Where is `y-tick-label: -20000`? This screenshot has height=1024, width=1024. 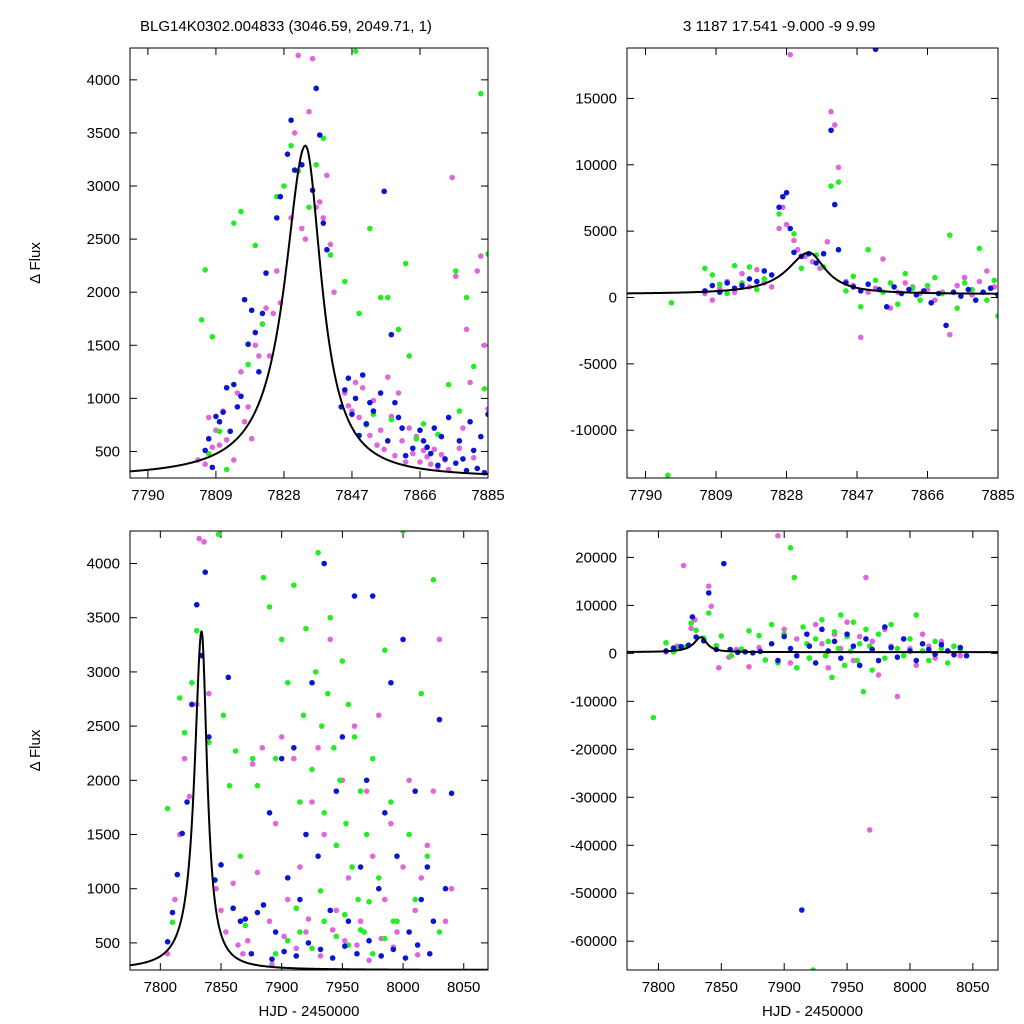
y-tick-label: -20000 is located at coordinates (593, 749).